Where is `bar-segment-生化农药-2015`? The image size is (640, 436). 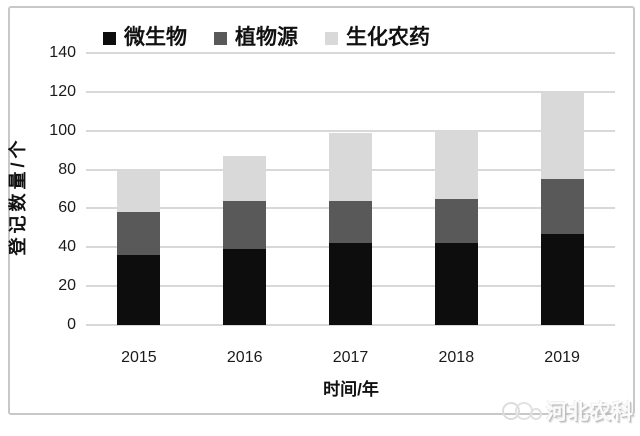 bar-segment-生化农药-2015 is located at coordinates (139, 191).